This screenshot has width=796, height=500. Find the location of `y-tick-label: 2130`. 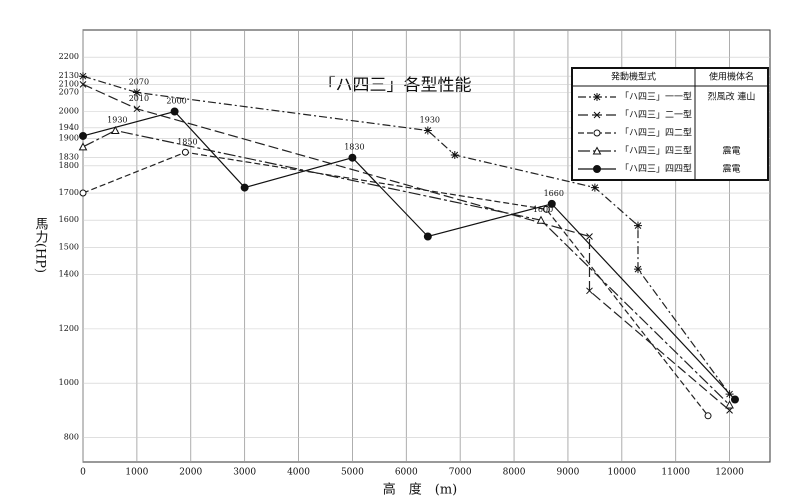

y-tick-label: 2130 is located at coordinates (69, 75).